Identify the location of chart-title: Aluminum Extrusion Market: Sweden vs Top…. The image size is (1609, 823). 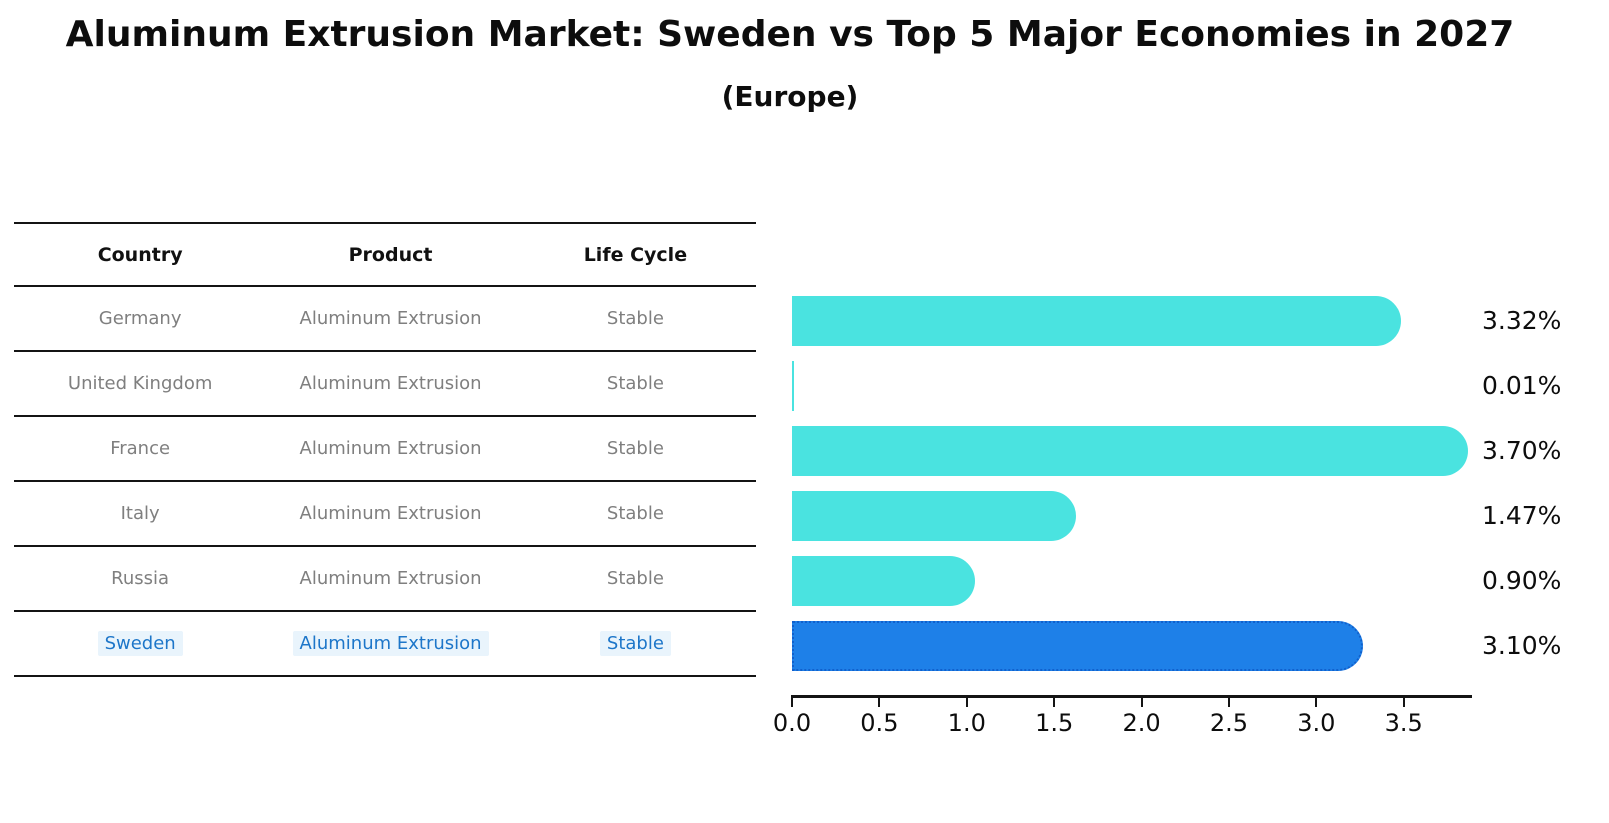
(790, 34).